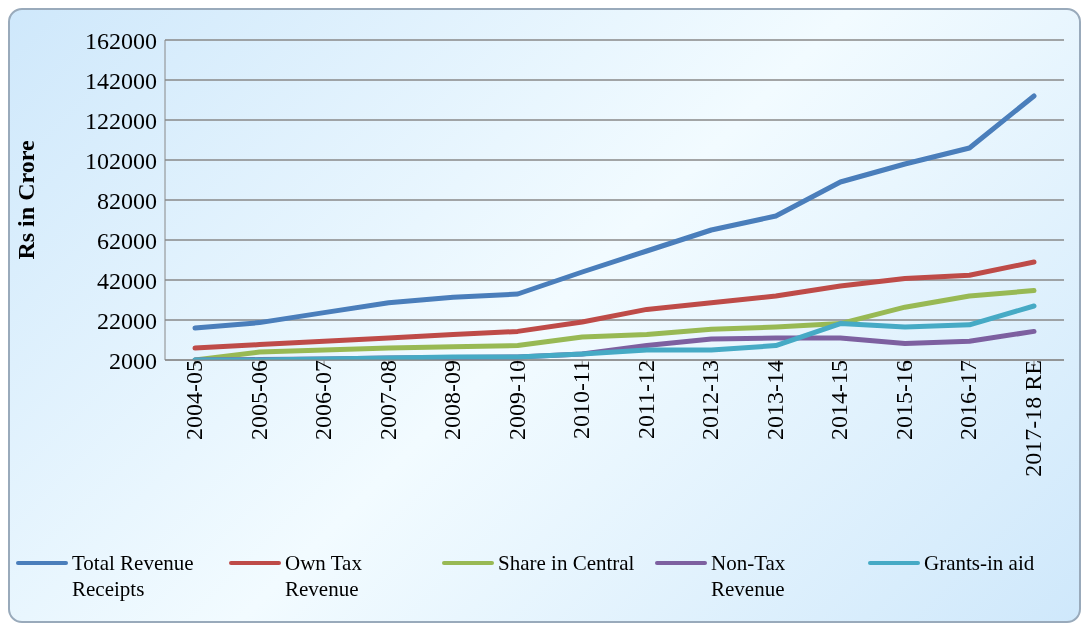  I want to click on x-tick-label: 2014-15, so click(839, 400).